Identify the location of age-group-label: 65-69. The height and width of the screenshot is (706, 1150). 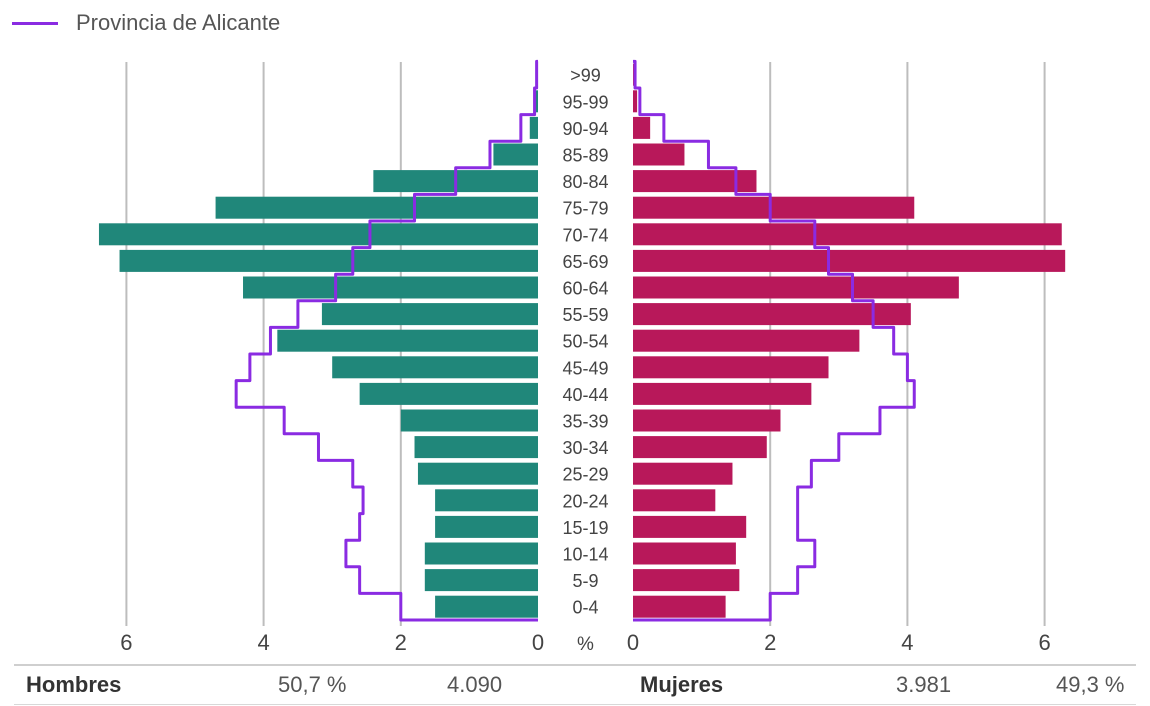
(585, 262).